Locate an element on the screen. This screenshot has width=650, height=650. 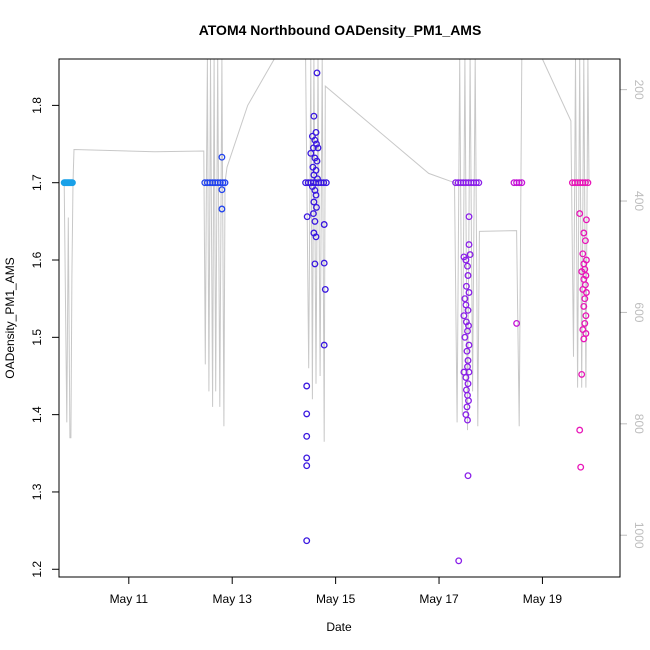
chart-title: ATOM4 Northbound OADensity_PM1_AMS is located at coordinates (340, 30).